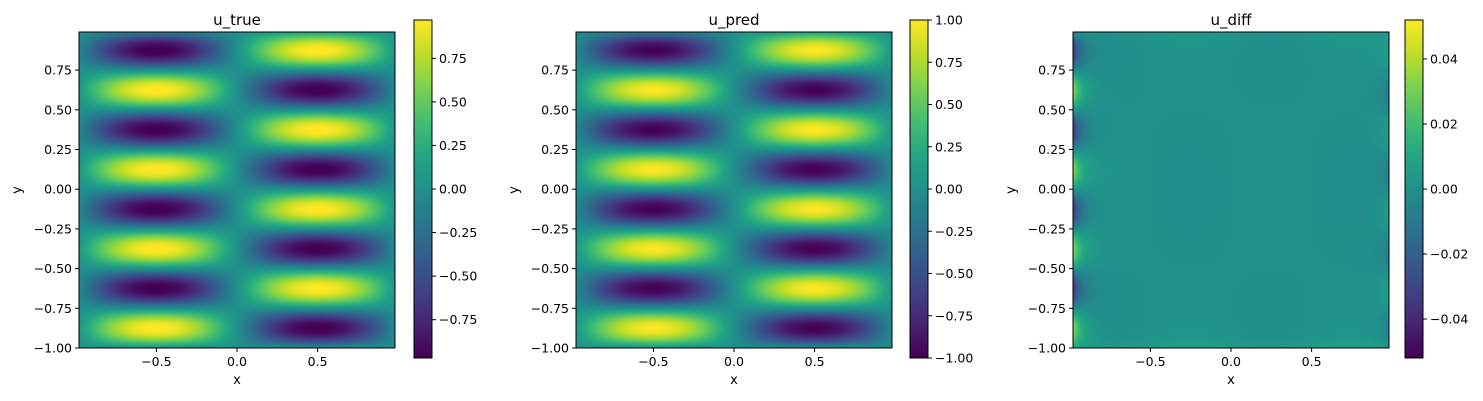  I want to click on colorbar-tick-label: 0.04, so click(1444, 59).